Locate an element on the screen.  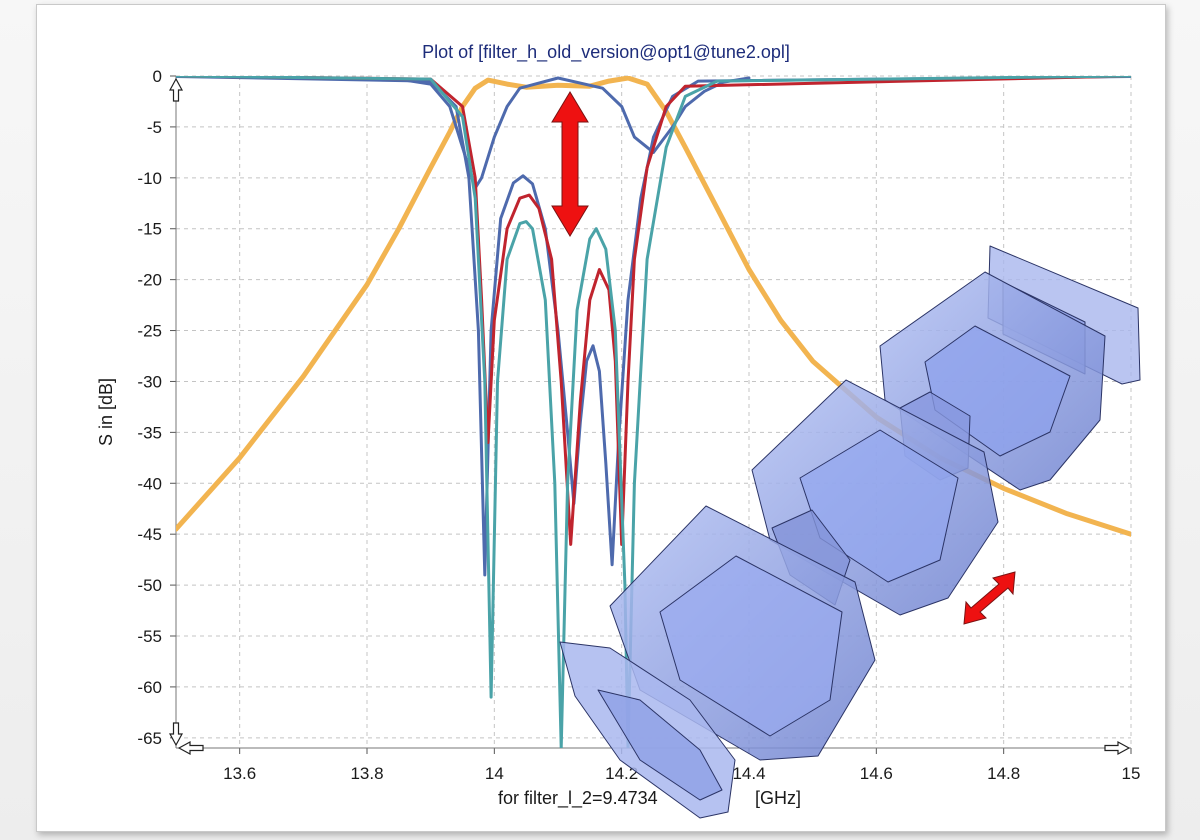
y-tick-label: -15 is located at coordinates (149, 229).